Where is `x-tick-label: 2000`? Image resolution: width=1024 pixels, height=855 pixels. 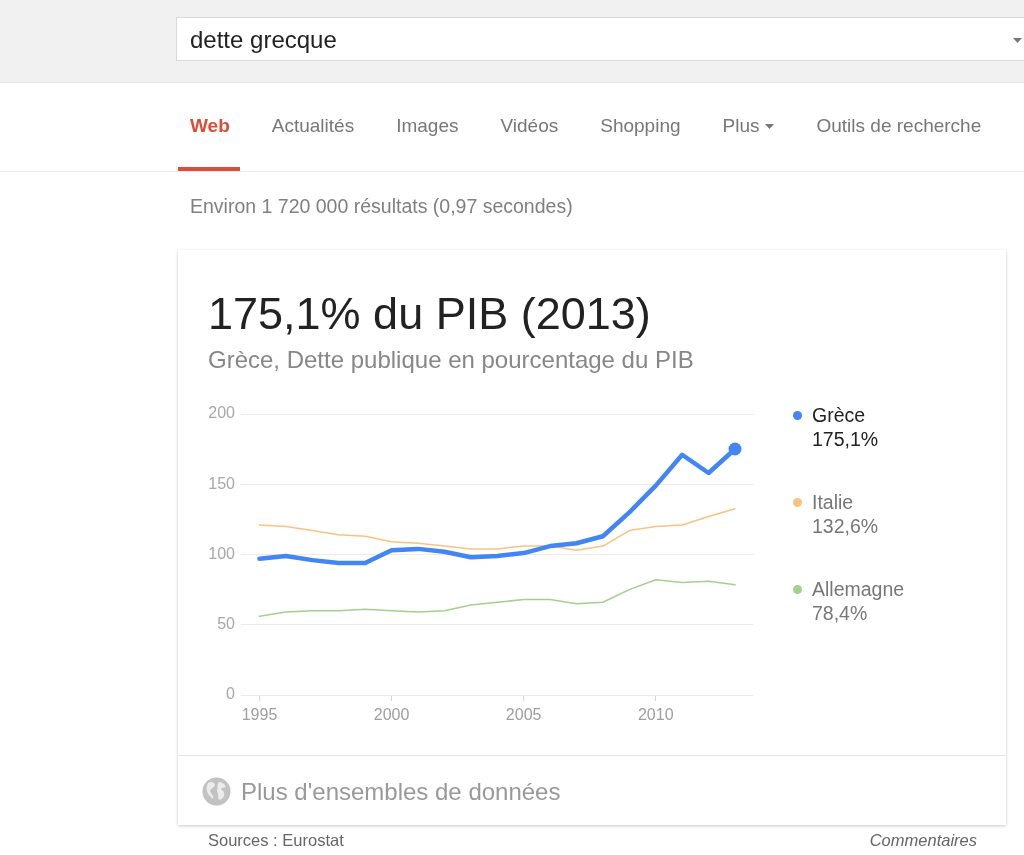 x-tick-label: 2000 is located at coordinates (391, 715).